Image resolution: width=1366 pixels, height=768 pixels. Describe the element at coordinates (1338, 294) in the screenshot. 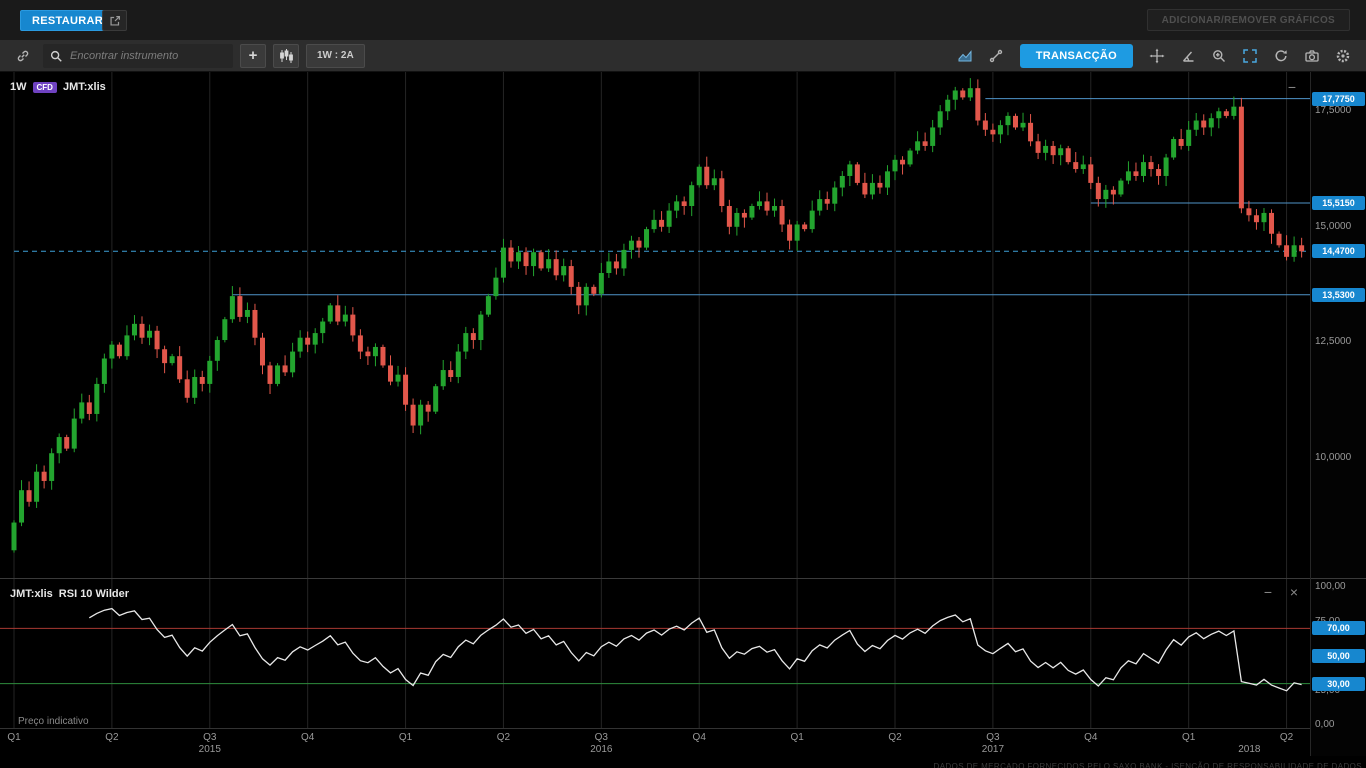

I see `price-level-badge: 13,5300` at that location.